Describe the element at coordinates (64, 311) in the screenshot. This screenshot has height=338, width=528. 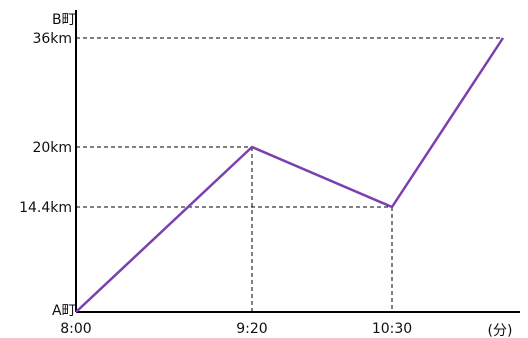
I see `y-axis-origin-label: A町` at that location.